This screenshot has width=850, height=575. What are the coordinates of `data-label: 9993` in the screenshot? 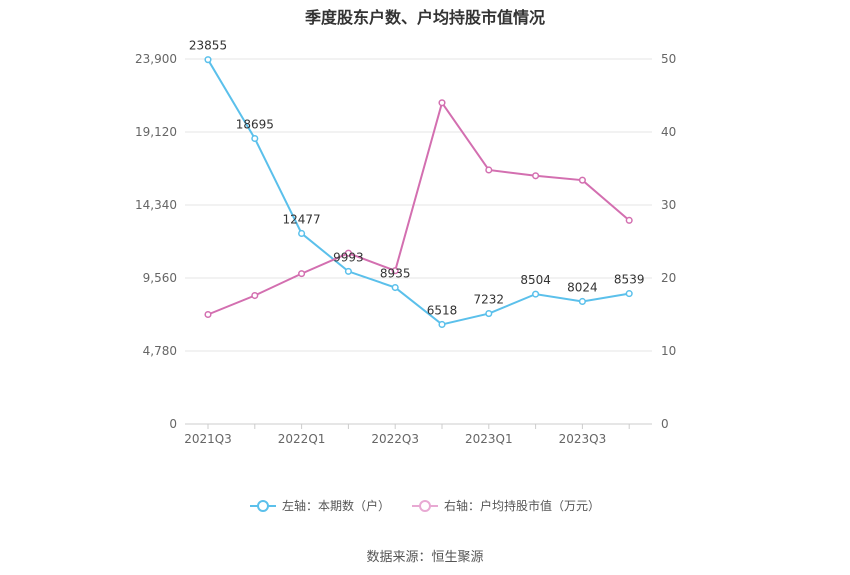 It's located at (348, 257).